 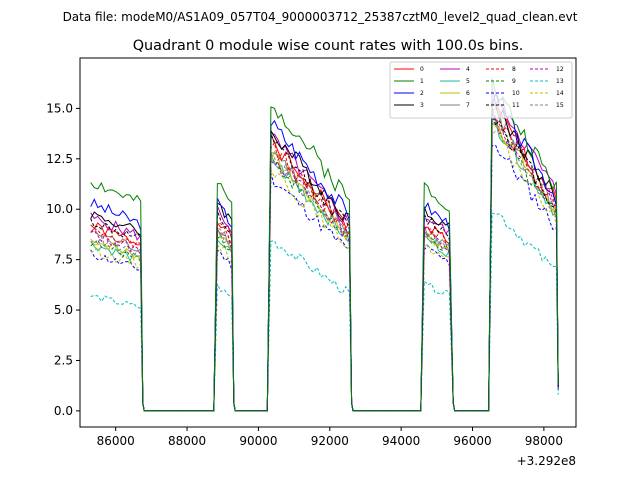 I want to click on legend-label-2: 2, so click(x=422, y=93).